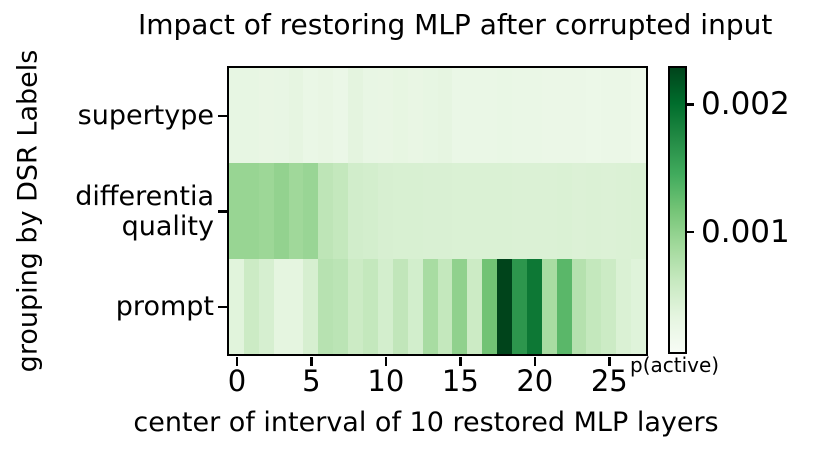  Describe the element at coordinates (677, 210) in the screenshot. I see `colorbar` at that location.